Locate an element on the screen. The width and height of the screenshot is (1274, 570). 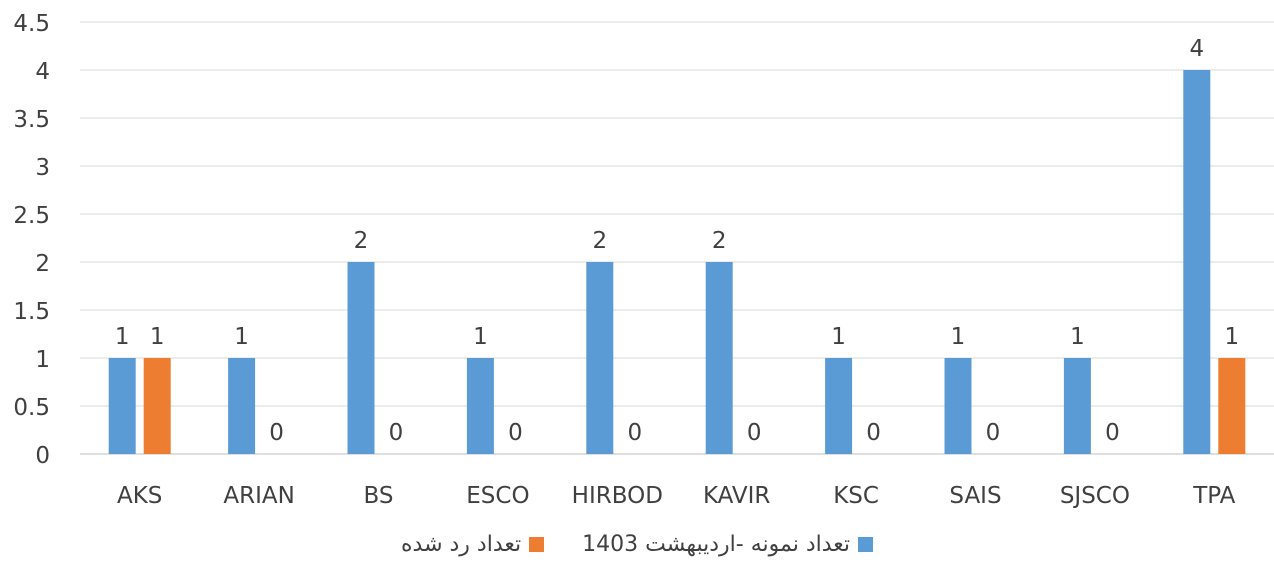
y-tick-label: 3 is located at coordinates (42, 168).